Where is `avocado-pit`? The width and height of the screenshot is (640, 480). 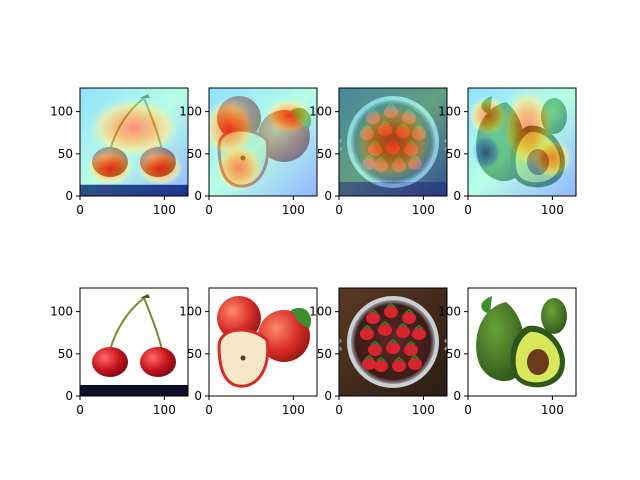
avocado-pit is located at coordinates (538, 362).